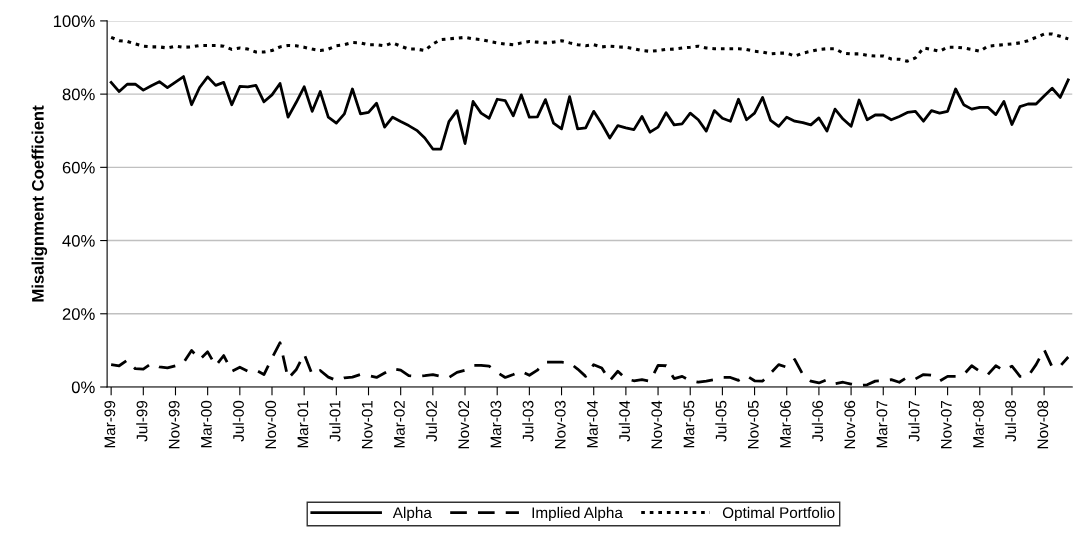 The height and width of the screenshot is (536, 1082). What do you see at coordinates (174, 424) in the screenshot?
I see `x-tick-label: Nov-99` at bounding box center [174, 424].